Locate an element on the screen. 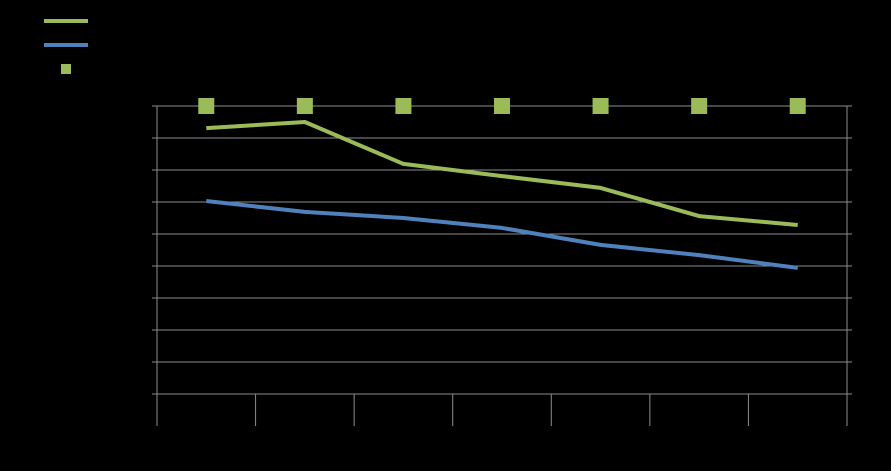 This screenshot has width=891, height=471. line is located at coordinates (502, 234).